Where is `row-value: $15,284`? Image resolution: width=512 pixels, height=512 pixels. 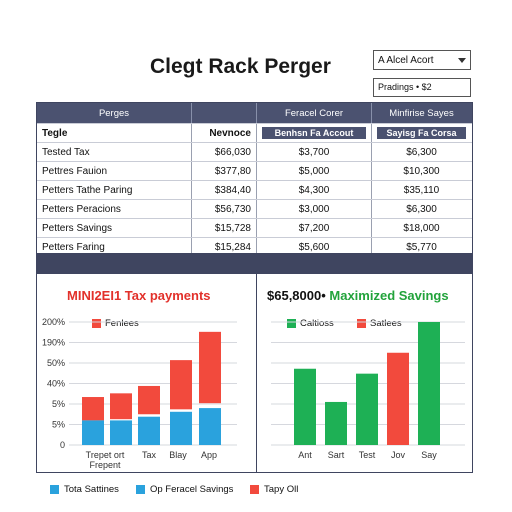
row-value: $15,284 is located at coordinates (224, 247).